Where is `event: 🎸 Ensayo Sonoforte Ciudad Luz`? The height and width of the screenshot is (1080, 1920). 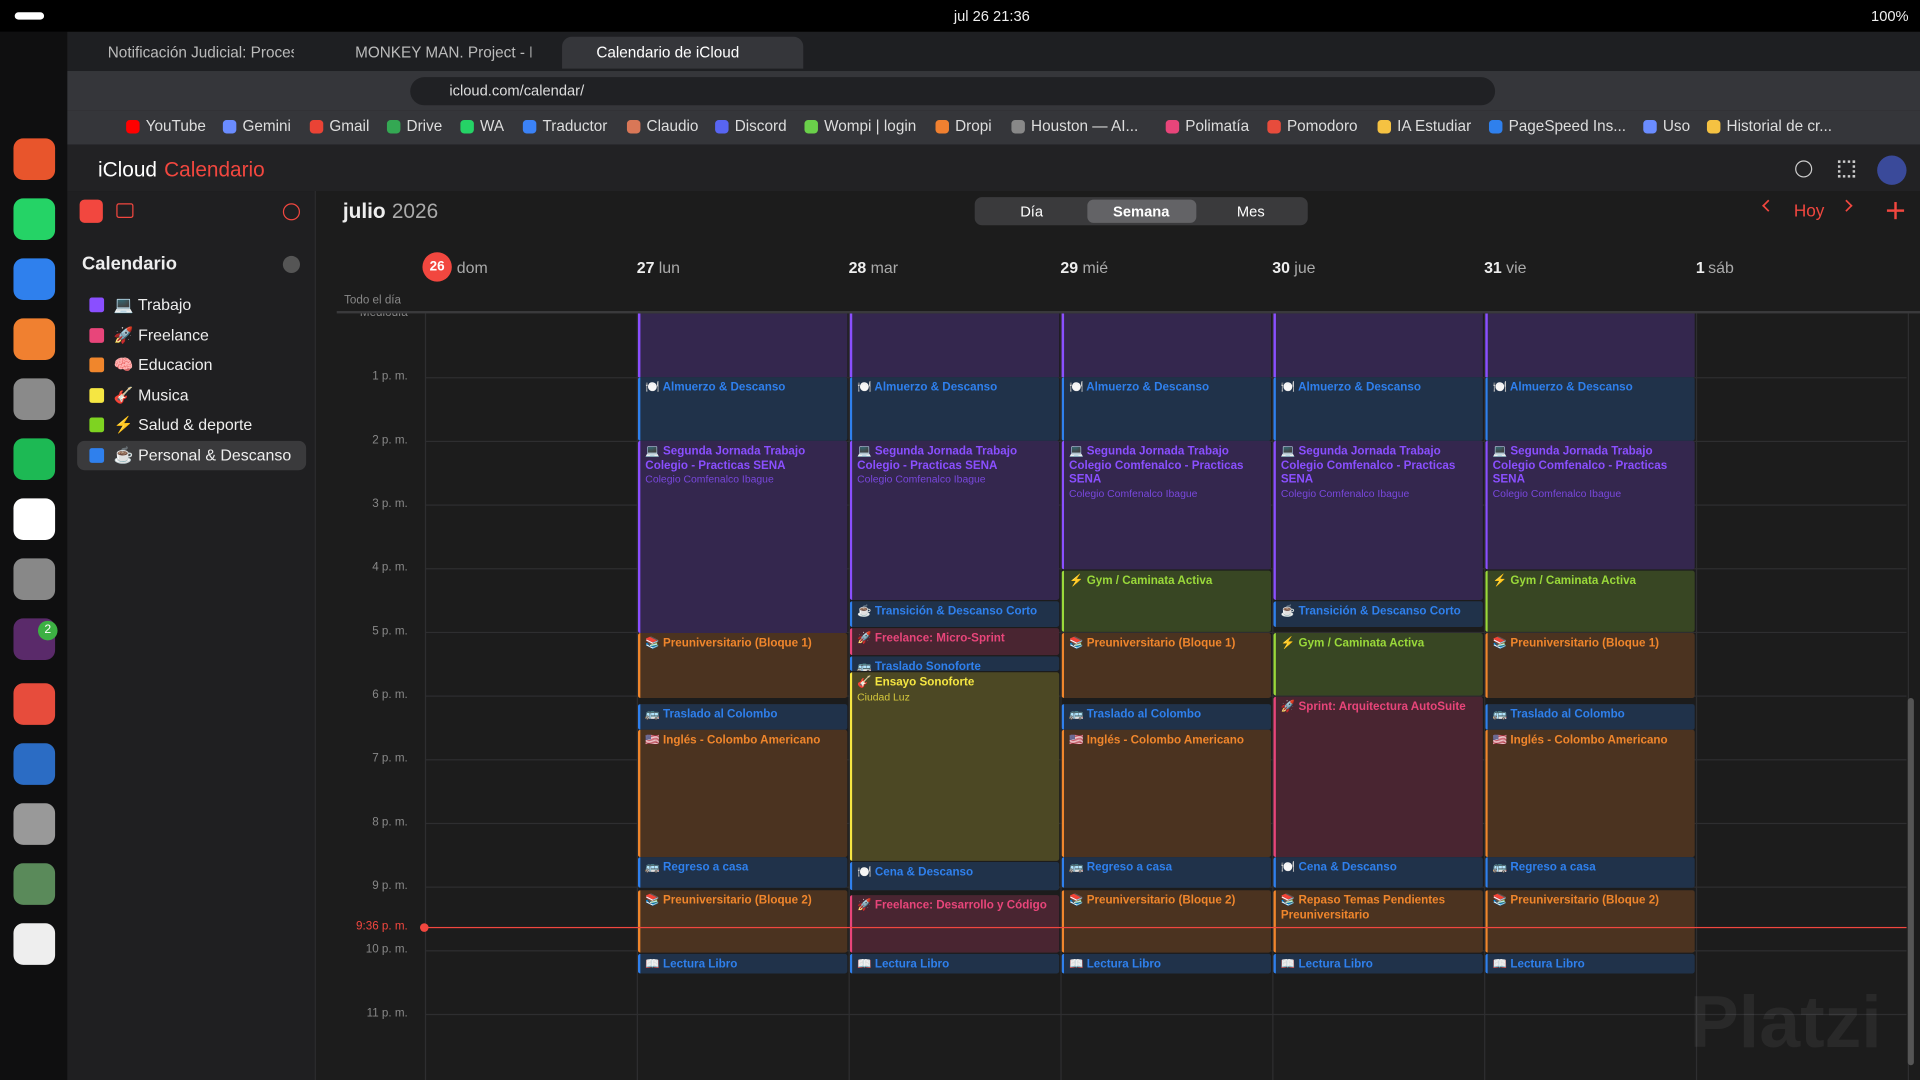
event: 🎸 Ensayo Sonoforte Ciudad Luz is located at coordinates (954, 766).